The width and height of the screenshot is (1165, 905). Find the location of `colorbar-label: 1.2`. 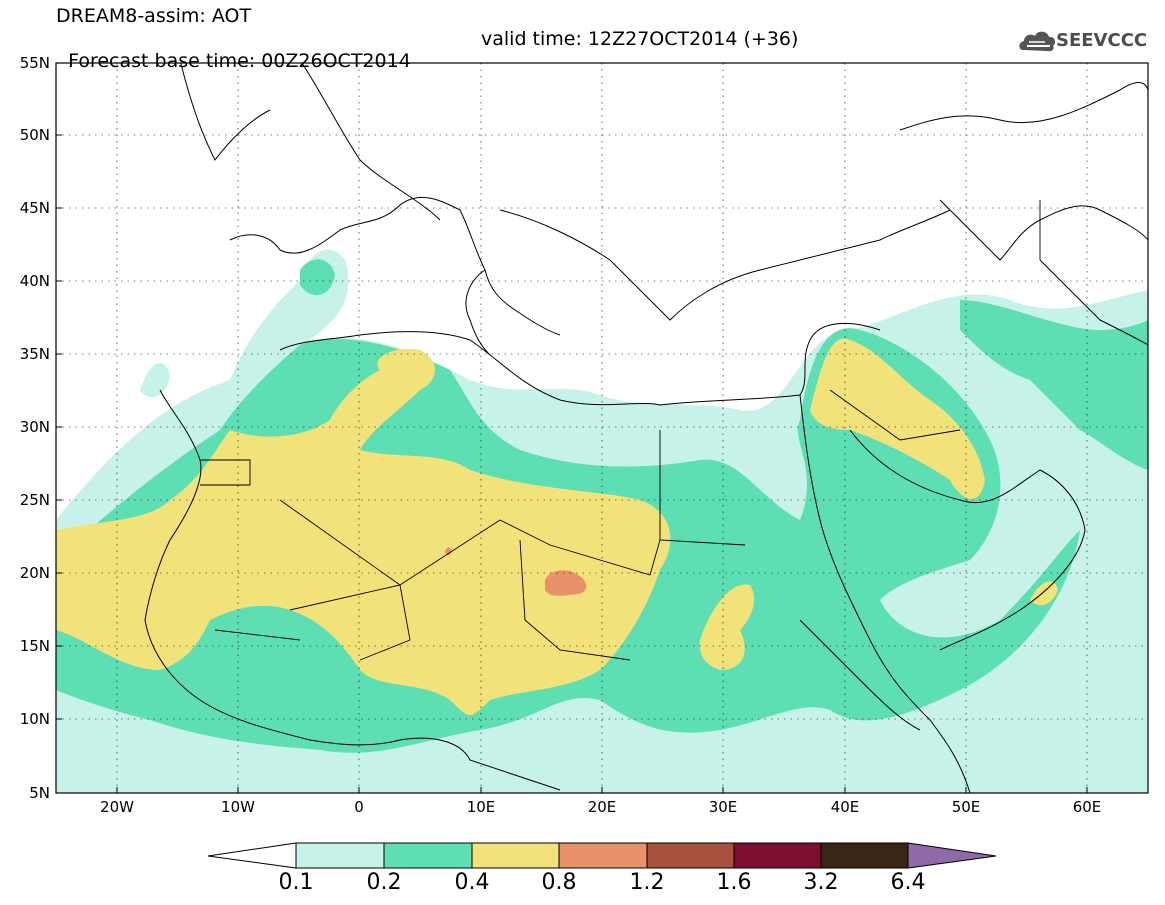

colorbar-label: 1.2 is located at coordinates (647, 882).